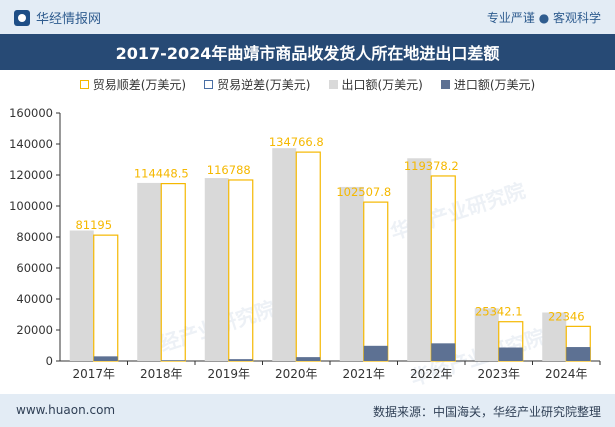  Describe the element at coordinates (34, 299) in the screenshot. I see `y-tick-label: 40000` at that location.